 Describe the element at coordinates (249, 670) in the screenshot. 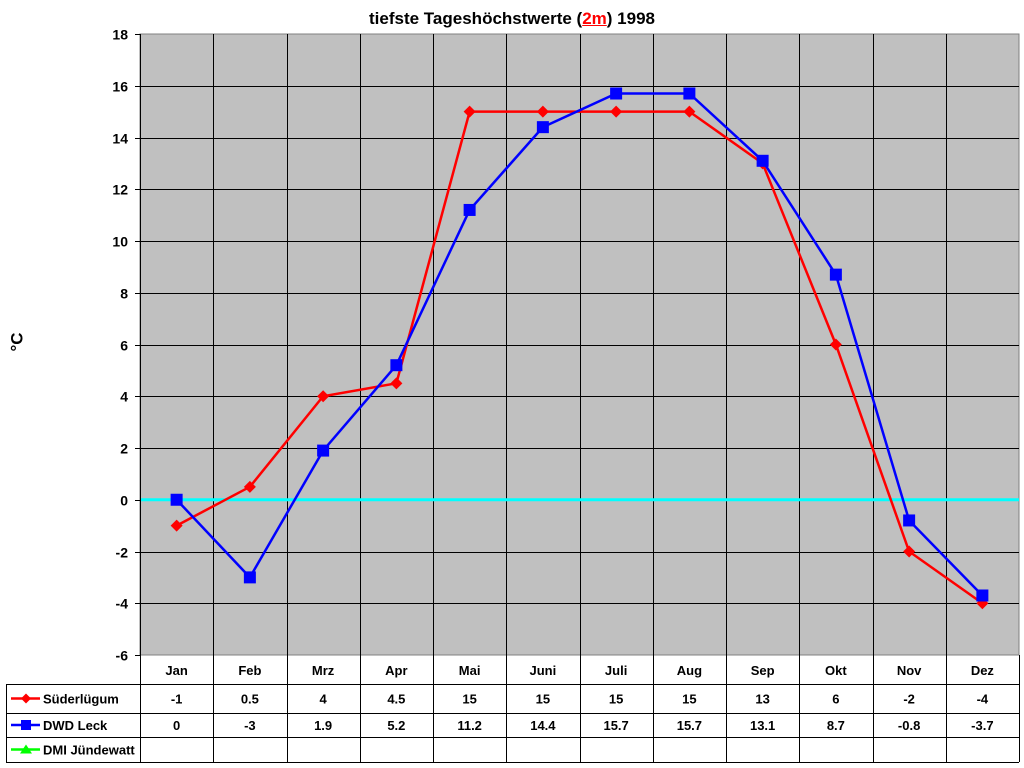

I see `category-label: Feb` at that location.